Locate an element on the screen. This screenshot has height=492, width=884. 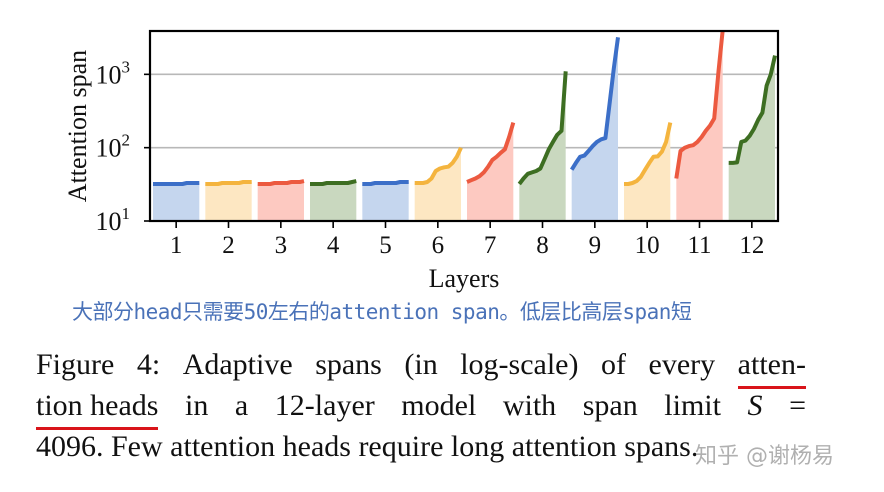
y-axis-ticks: 10¹ 10² 10³ is located at coordinates (123, 146).